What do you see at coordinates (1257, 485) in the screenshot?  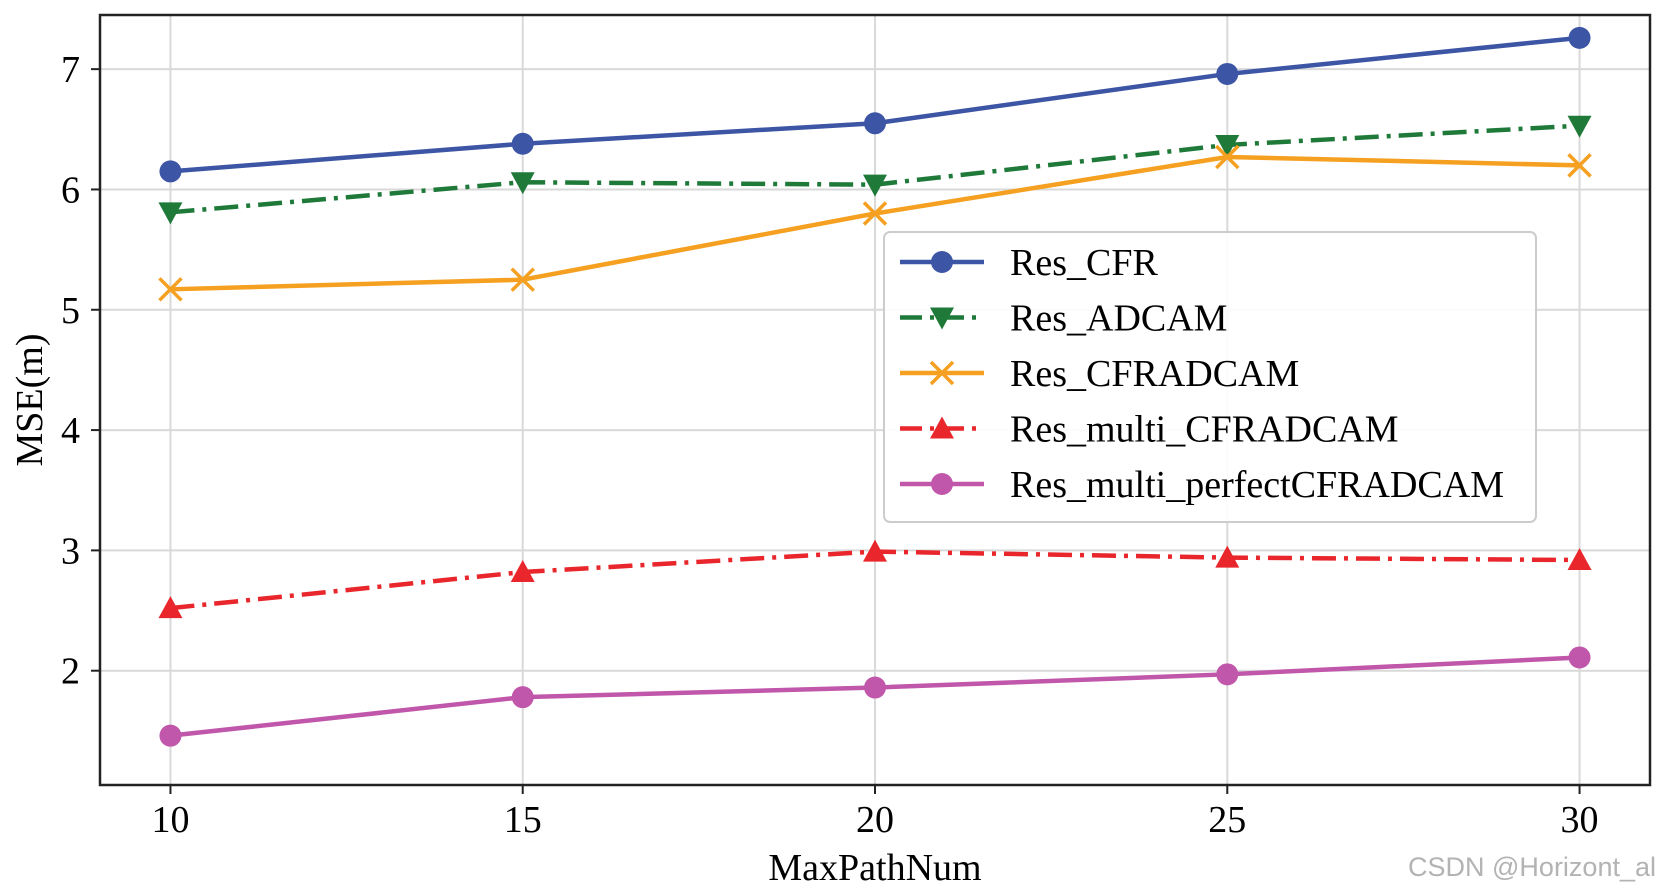 I see `legend-label-Res_multi_perfectCFRADCAM: Res_multi_perfectCFRADCAM` at bounding box center [1257, 485].